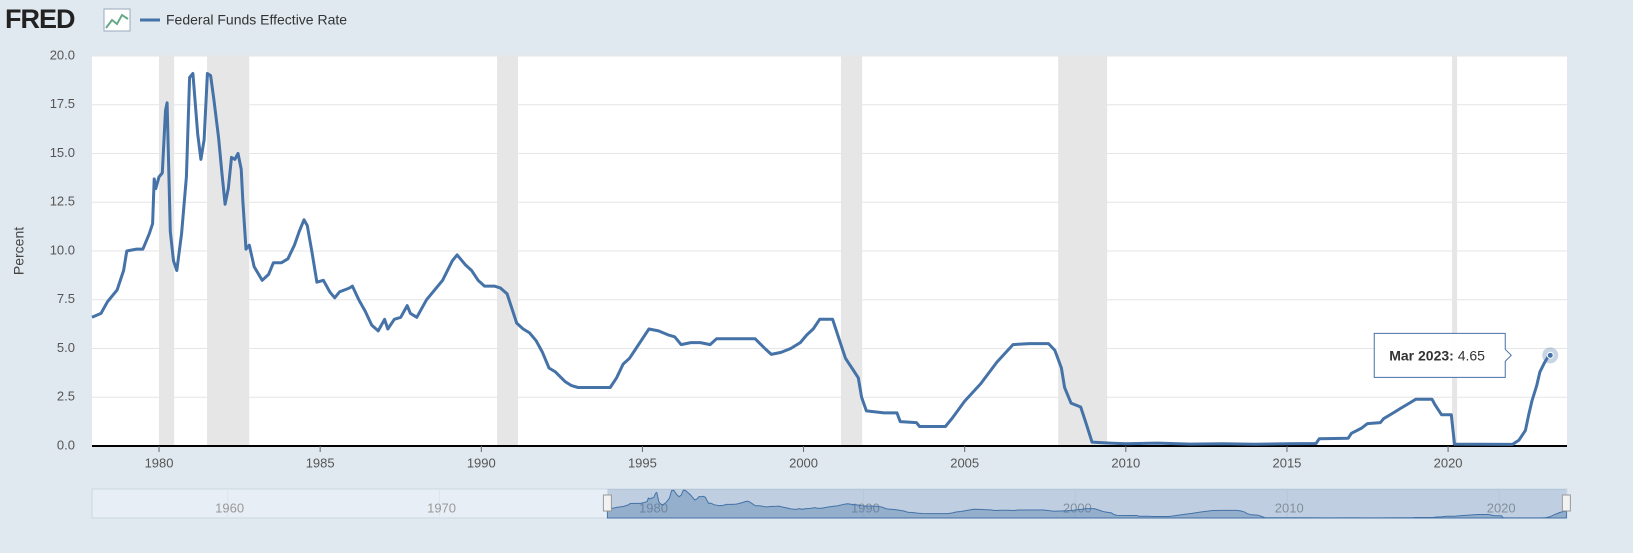  I want to click on y-tick-label: 20.0, so click(62, 54).